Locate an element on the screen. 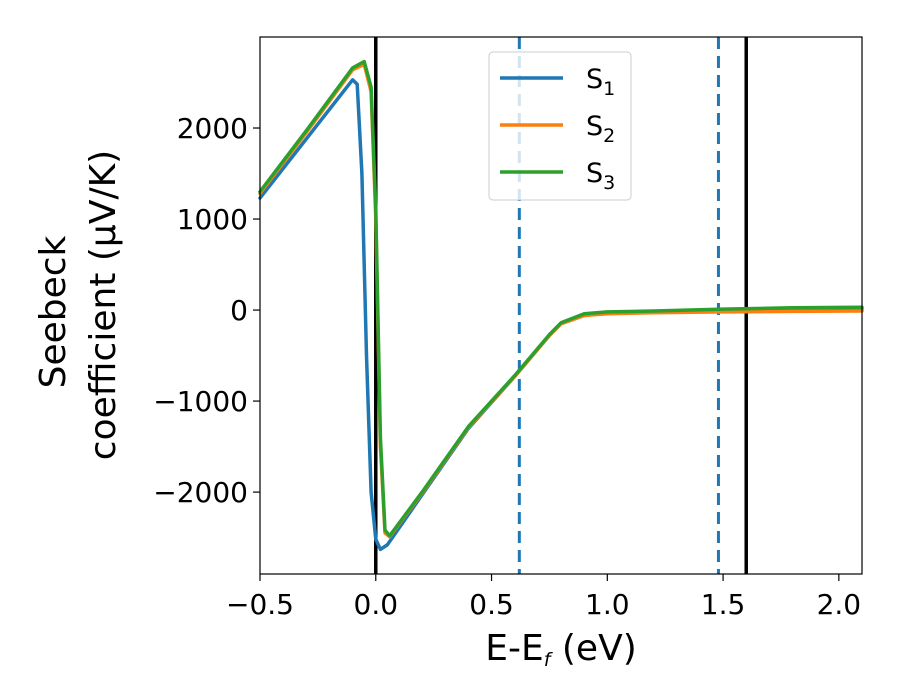 This screenshot has width=900, height=700. y-tick-label: −2000 is located at coordinates (200, 492).